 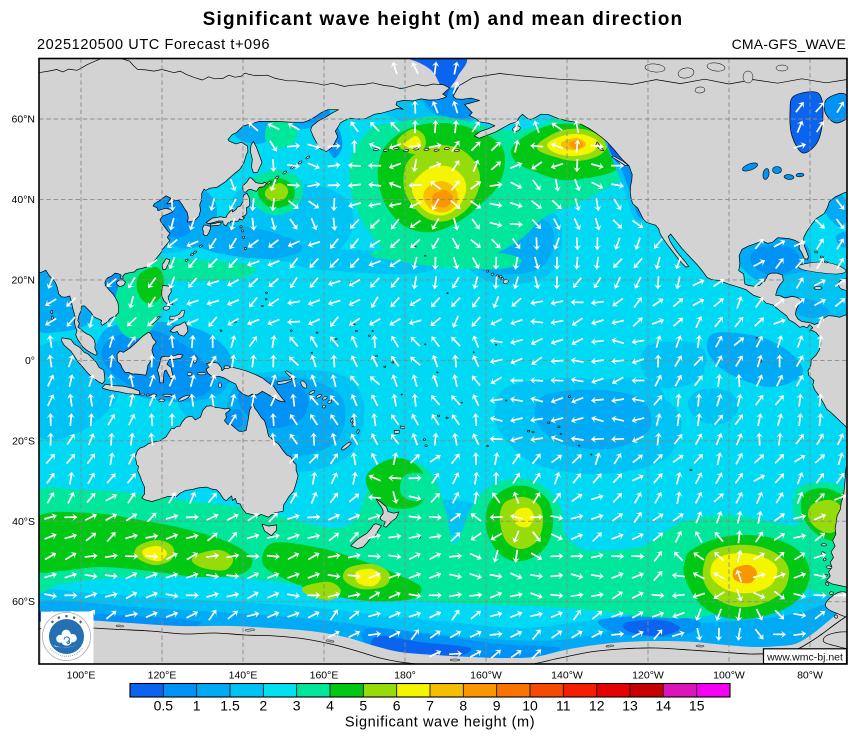 What do you see at coordinates (363, 706) in the screenshot?
I see `svg-text: 5` at bounding box center [363, 706].